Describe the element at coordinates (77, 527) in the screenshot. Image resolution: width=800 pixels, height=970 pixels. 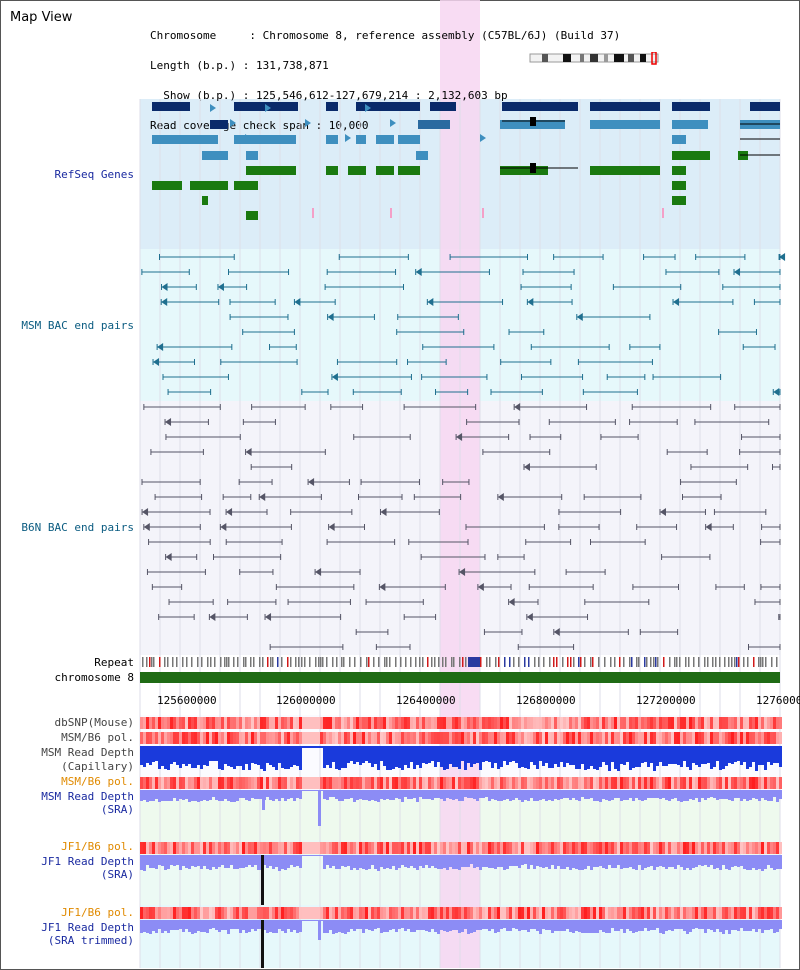
I see `b6n-bac-end-pairs-label: B6N BAC end pairs` at that location.